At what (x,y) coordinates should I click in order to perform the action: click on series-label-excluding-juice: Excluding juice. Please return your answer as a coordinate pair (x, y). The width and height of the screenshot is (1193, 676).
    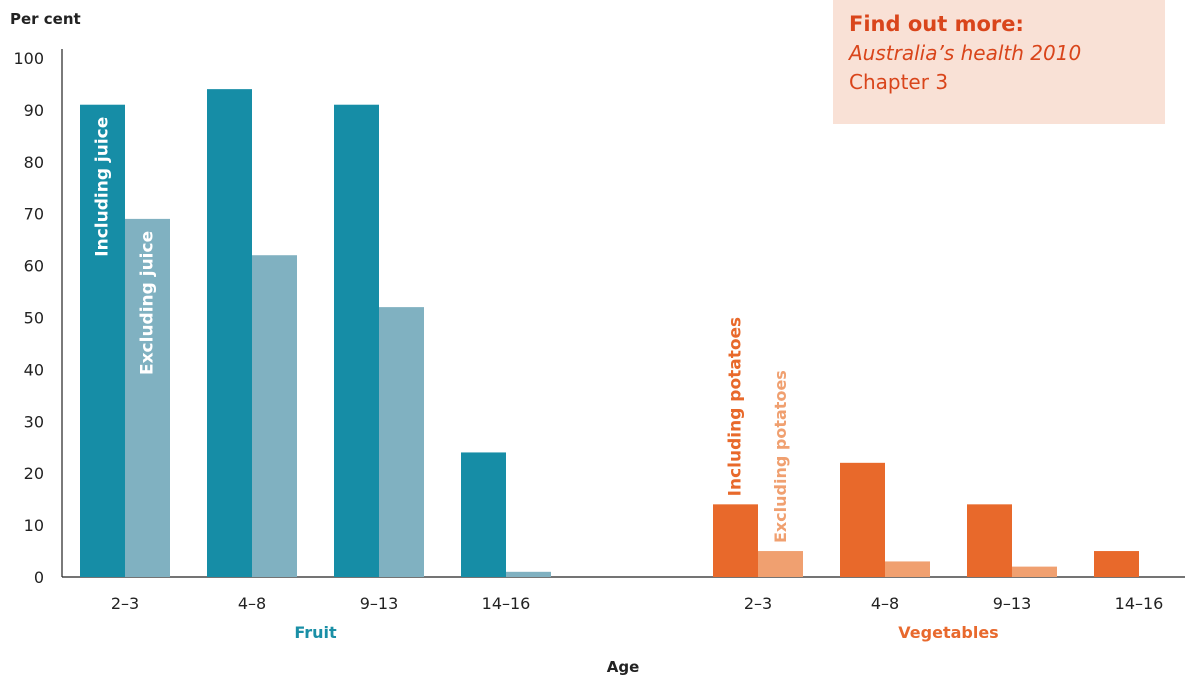
    Looking at the image, I should click on (148, 303).